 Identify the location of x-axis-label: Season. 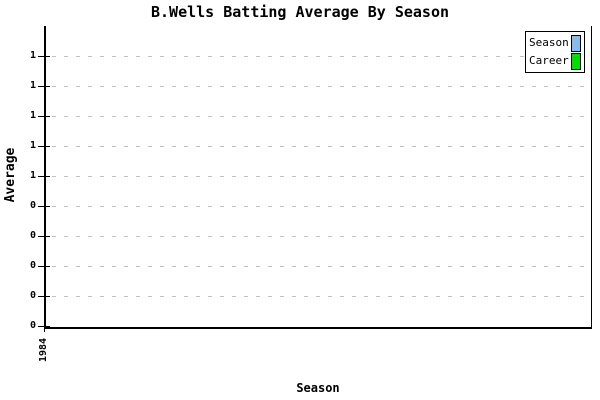
(318, 388).